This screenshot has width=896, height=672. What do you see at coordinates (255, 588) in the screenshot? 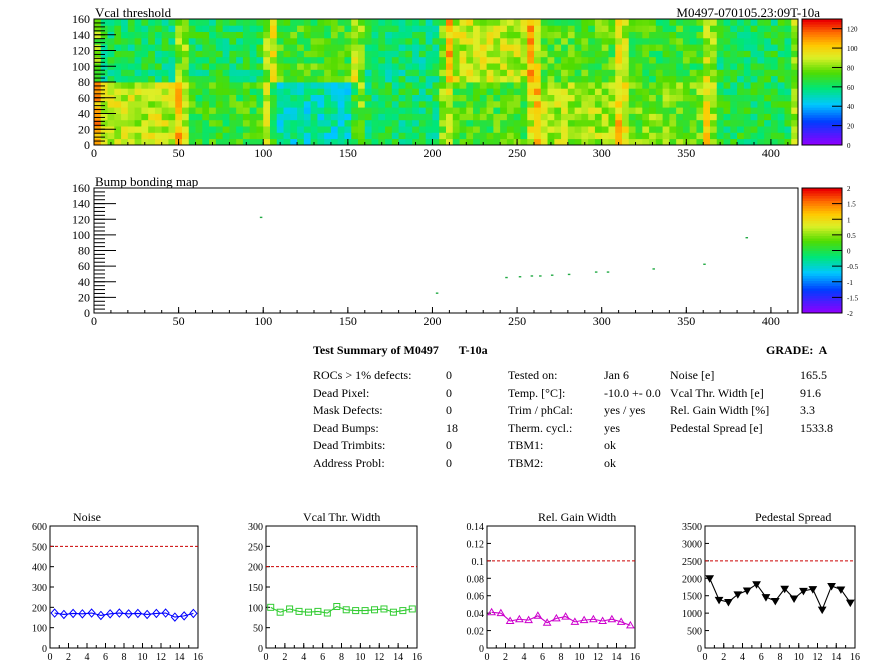
I see `roc-plot-ytick-label: 150` at bounding box center [255, 588].